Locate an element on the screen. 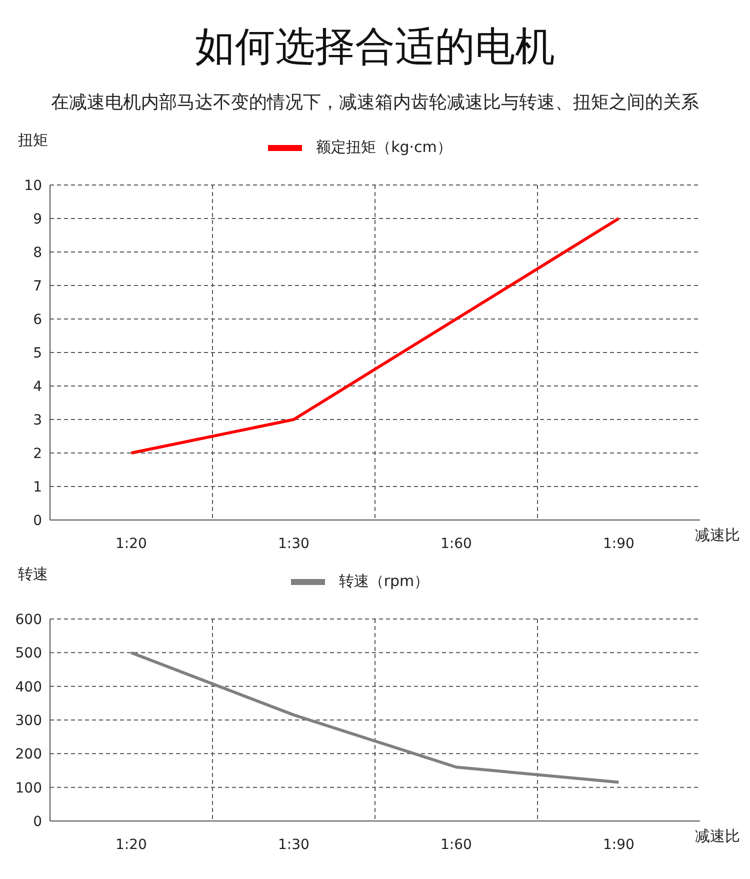  y-tick-label: 2 is located at coordinates (37, 454).